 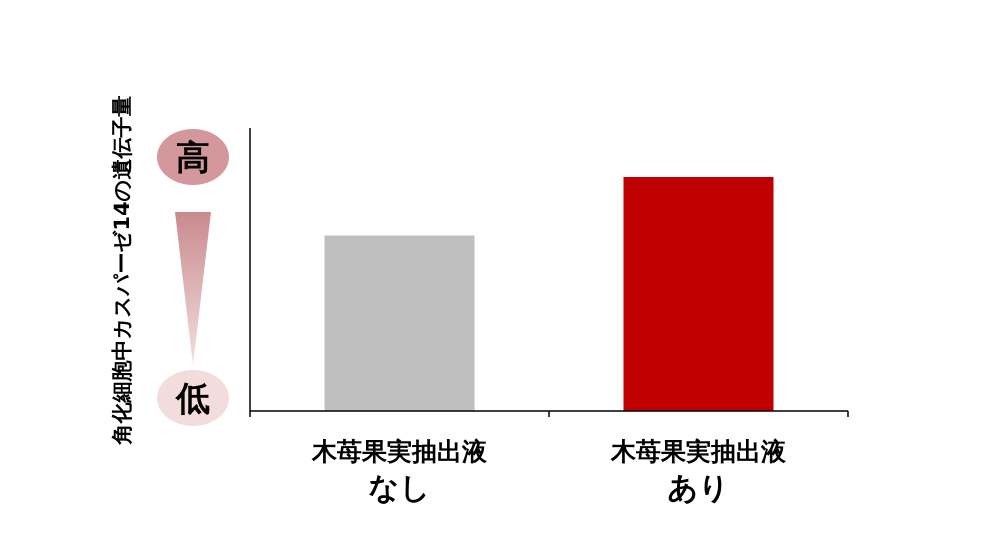 I want to click on x-tick-label: 木苺果実抽出液あり, so click(x=698, y=471).